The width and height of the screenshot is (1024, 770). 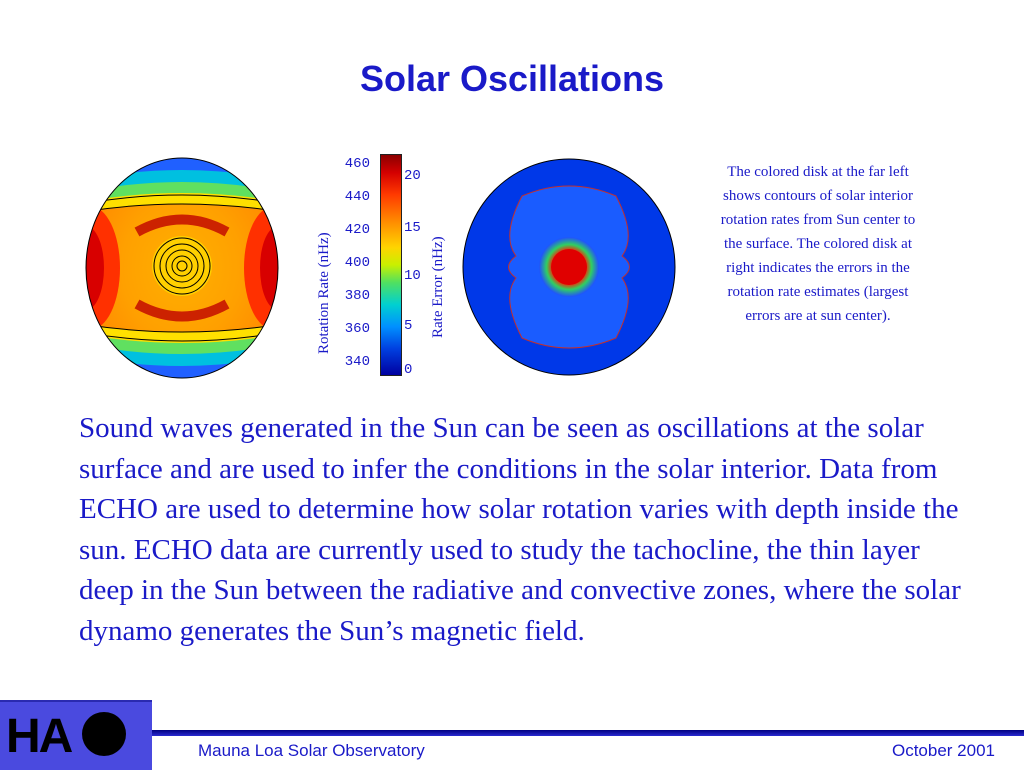 I want to click on right-tick: 20, so click(x=412, y=176).